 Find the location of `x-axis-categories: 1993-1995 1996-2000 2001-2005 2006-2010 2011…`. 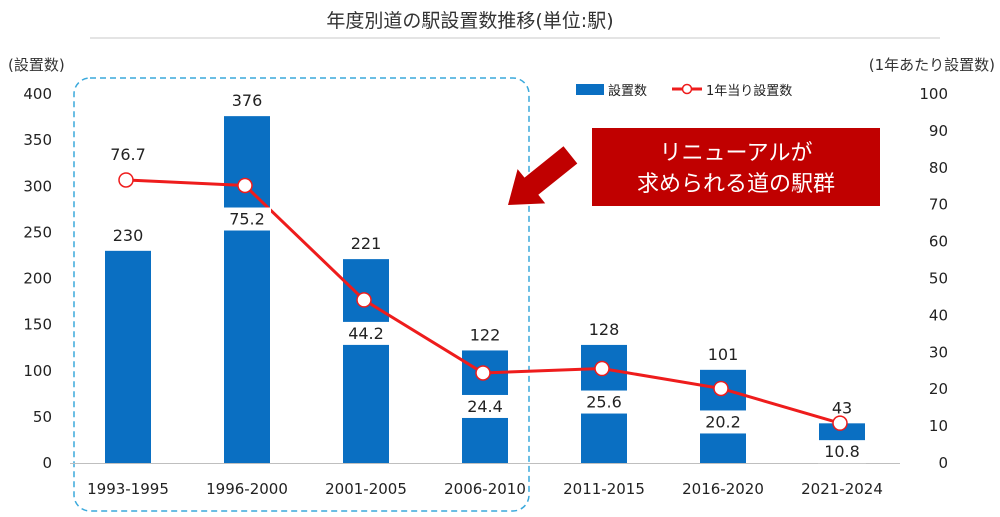

x-axis-categories: 1993-1995 1996-2000 2001-2005 2006-2010 2011… is located at coordinates (485, 489).